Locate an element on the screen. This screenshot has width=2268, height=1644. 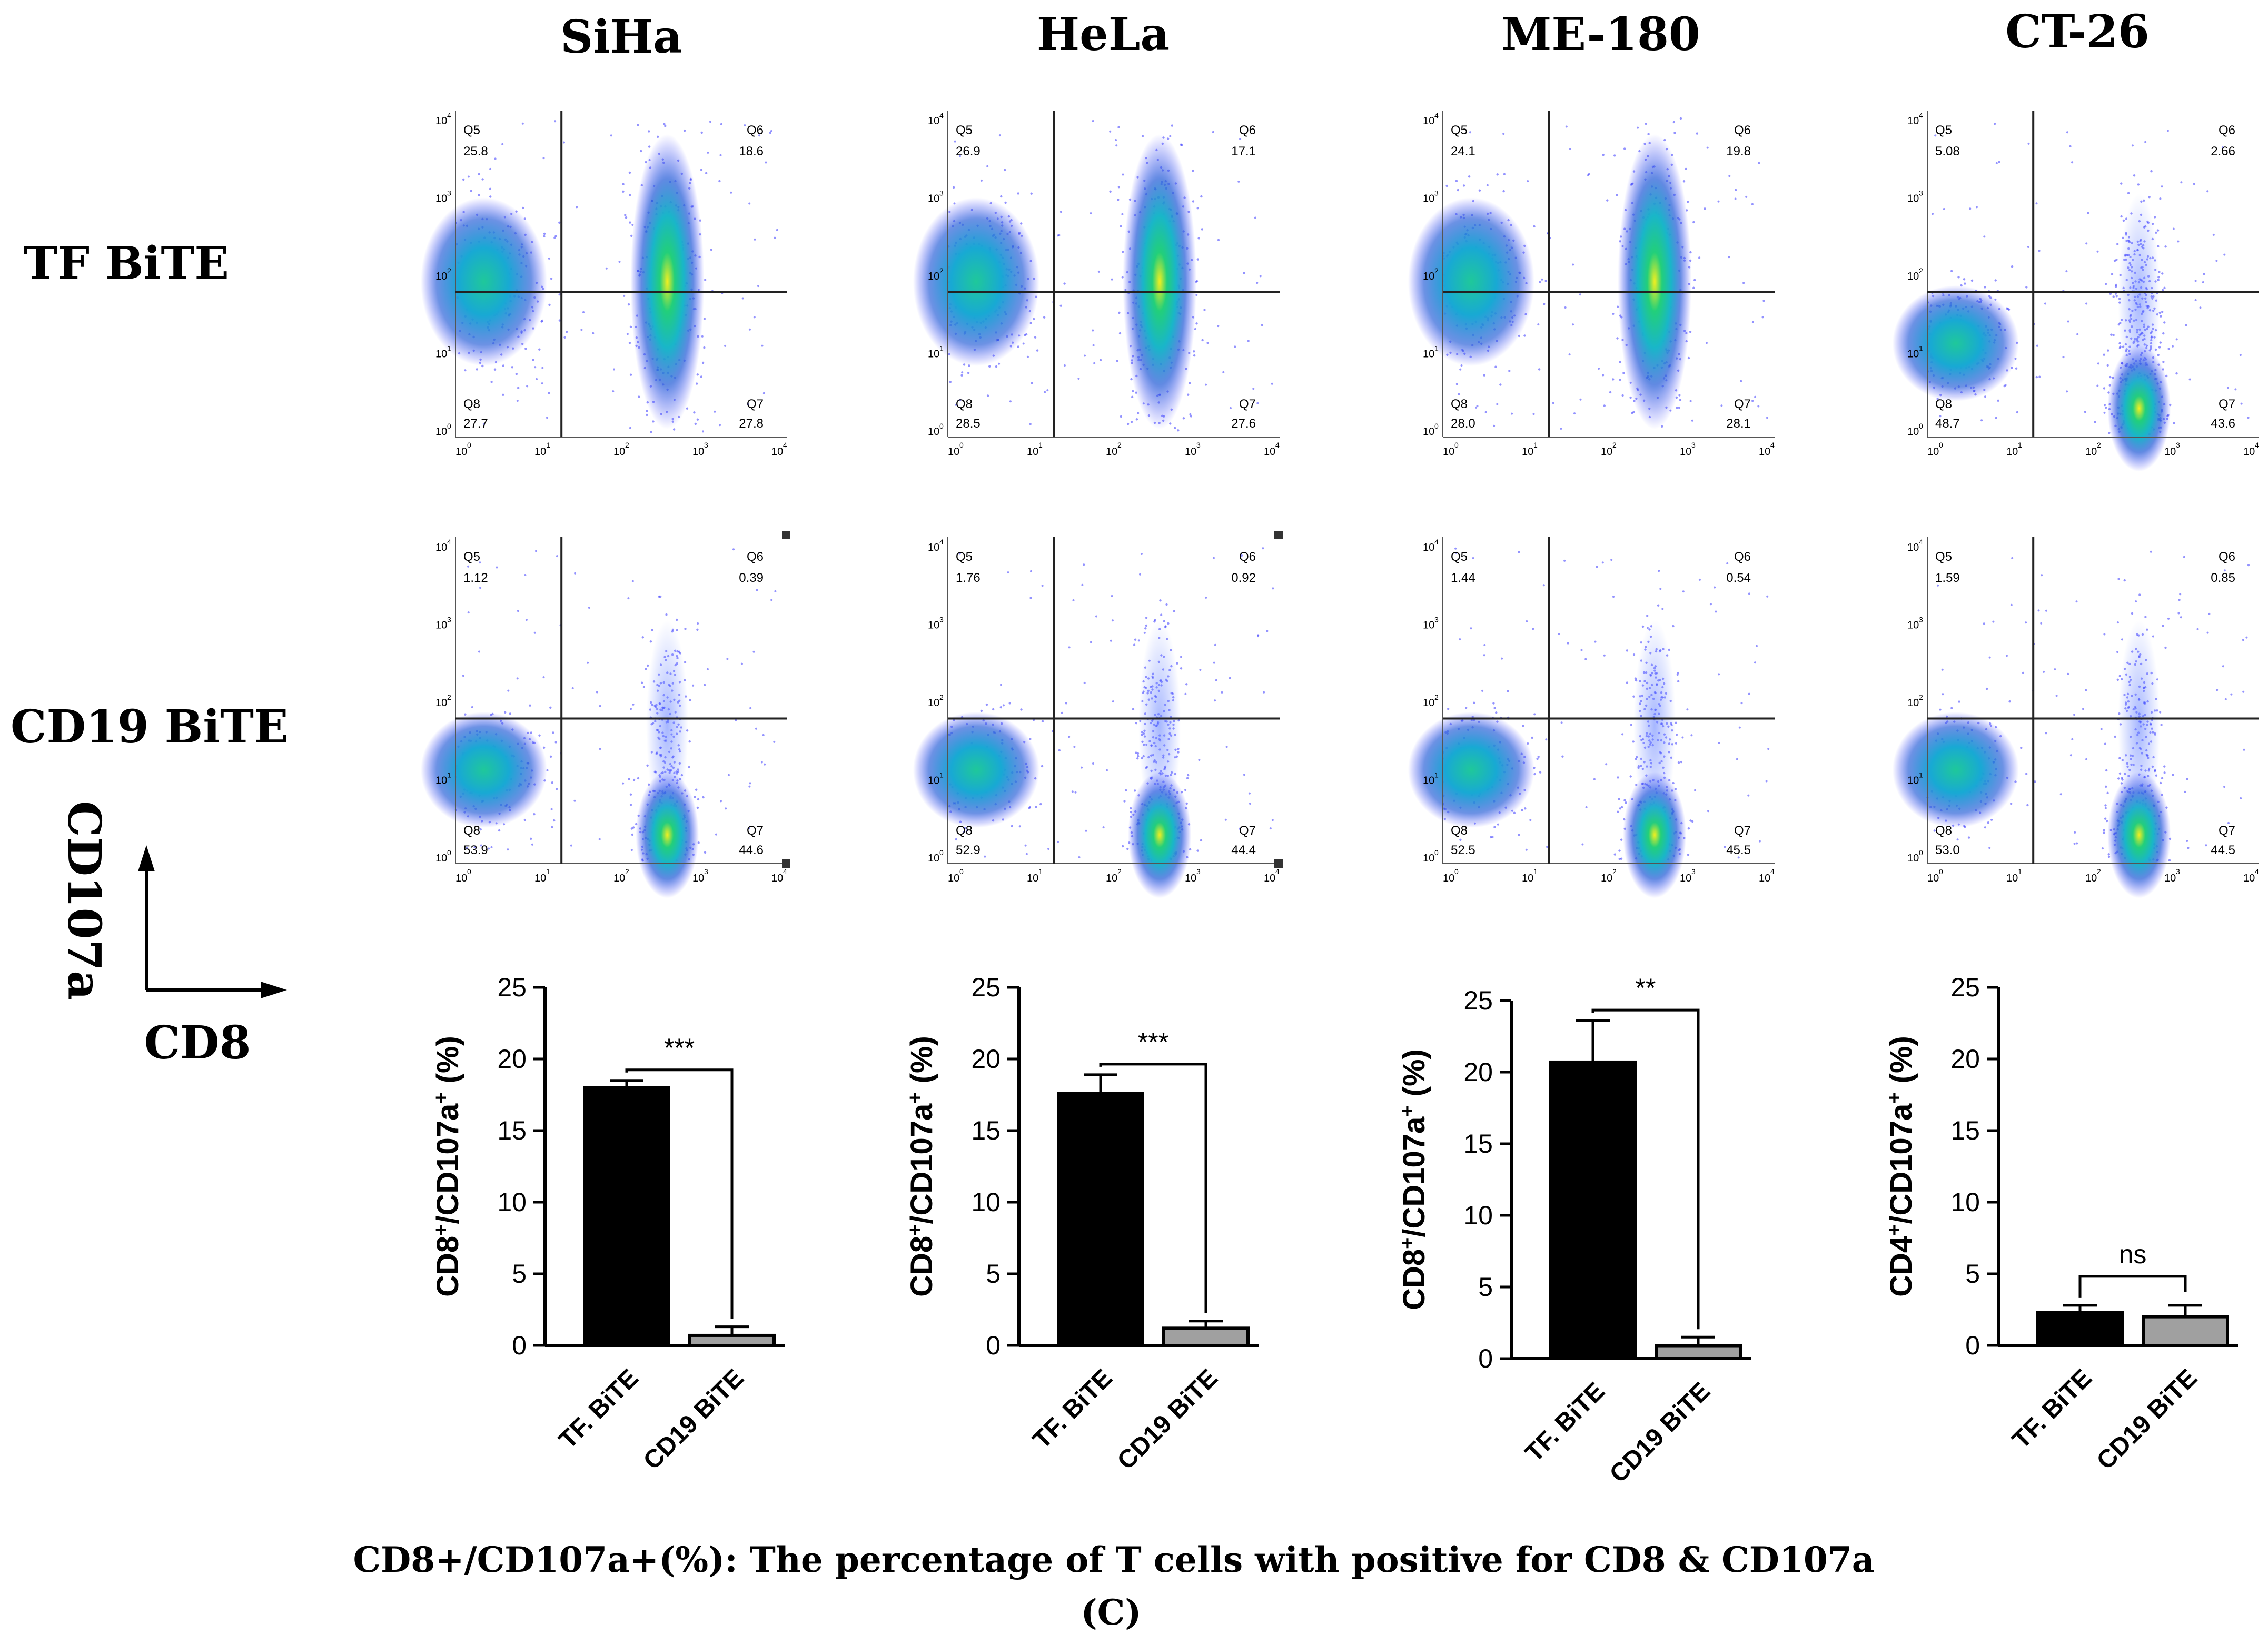
bar-y-tick-label: 0 is located at coordinates (1486, 1358).